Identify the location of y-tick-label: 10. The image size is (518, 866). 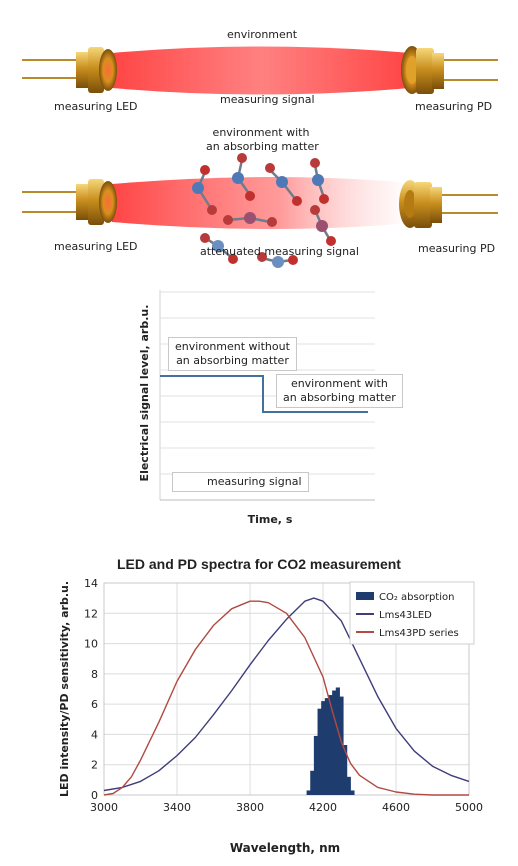
(91, 644).